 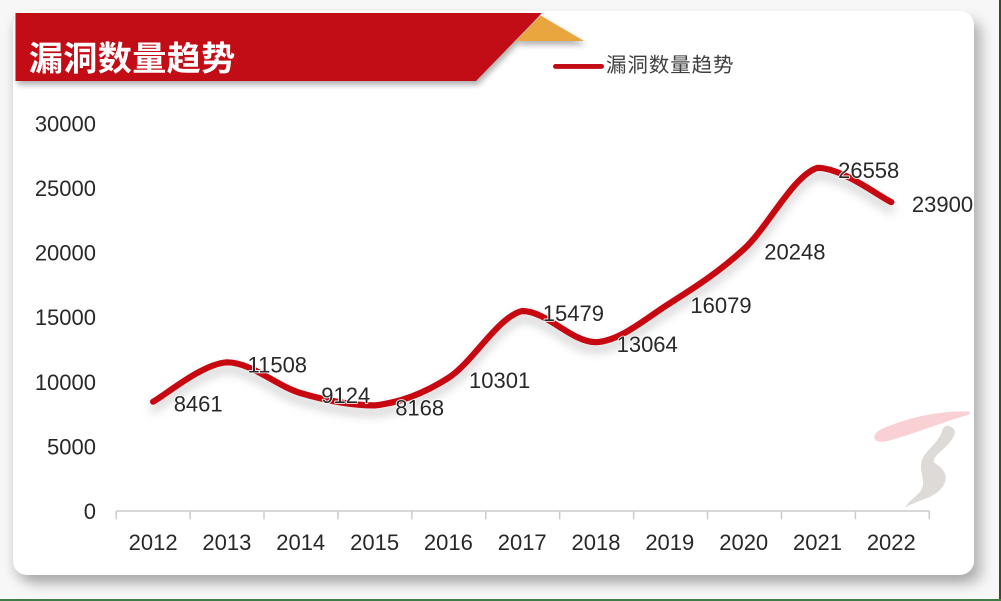 I want to click on svg-text: 16079, so click(x=720, y=305).